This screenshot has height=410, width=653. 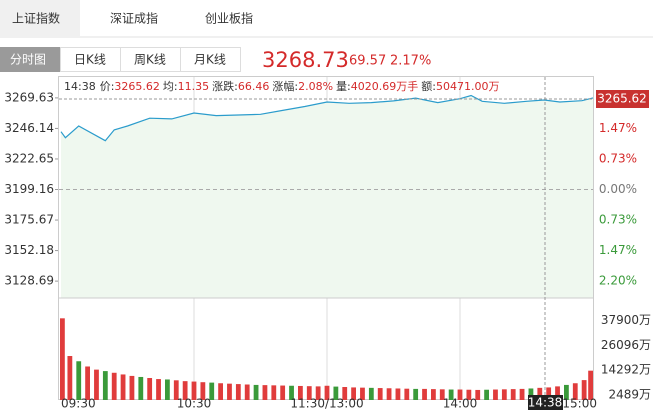 I want to click on crosshair-price: 3265.62, so click(x=622, y=99).